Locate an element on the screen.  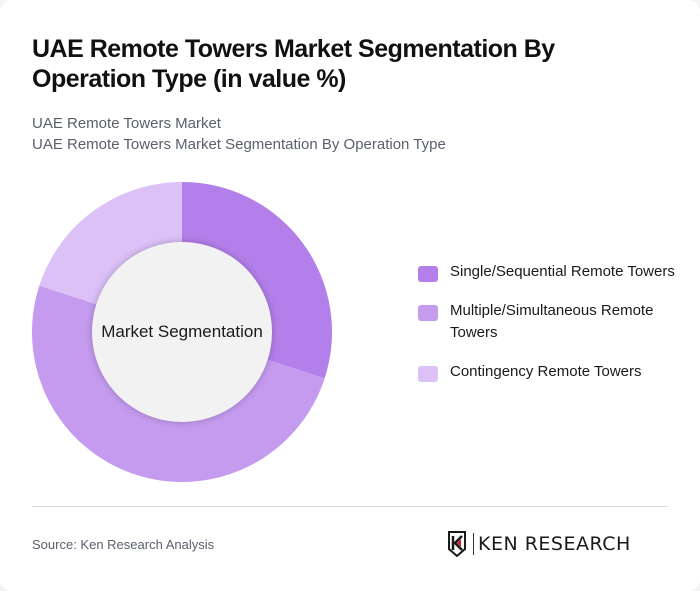
ken-shield-icon is located at coordinates (457, 544).